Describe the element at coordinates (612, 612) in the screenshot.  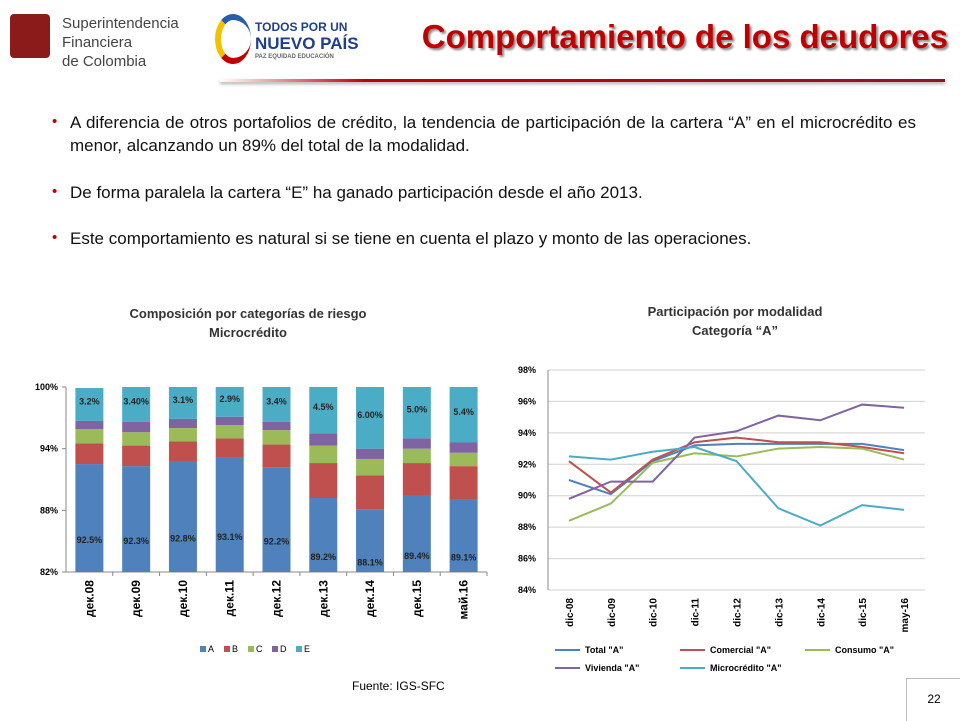
I see `x-tick-label: dic-09` at that location.